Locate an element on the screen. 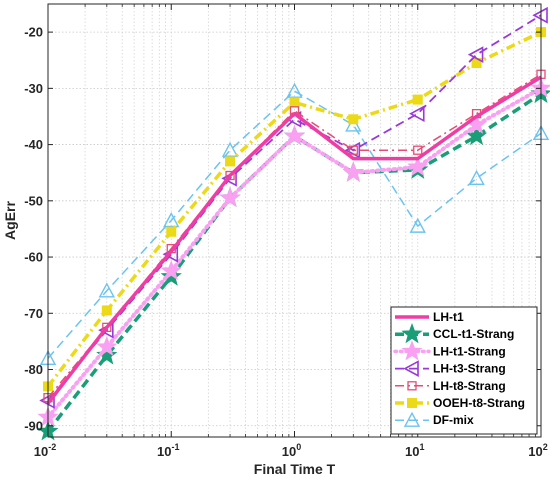  x-tick-label: 10² is located at coordinates (537, 450).